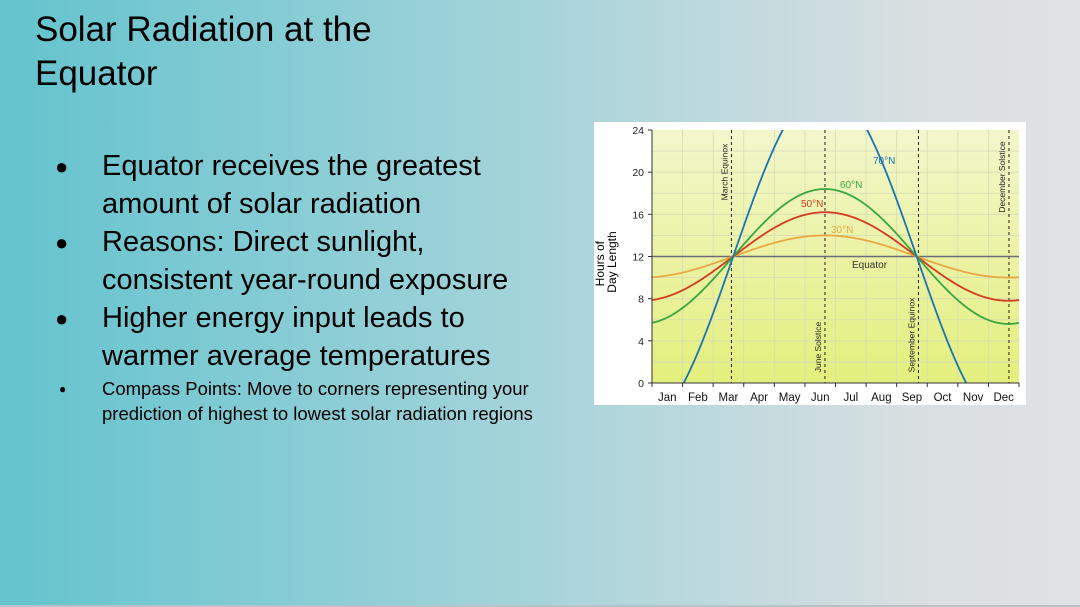 This screenshot has width=1080, height=607. I want to click on series-line-50n, so click(835, 256).